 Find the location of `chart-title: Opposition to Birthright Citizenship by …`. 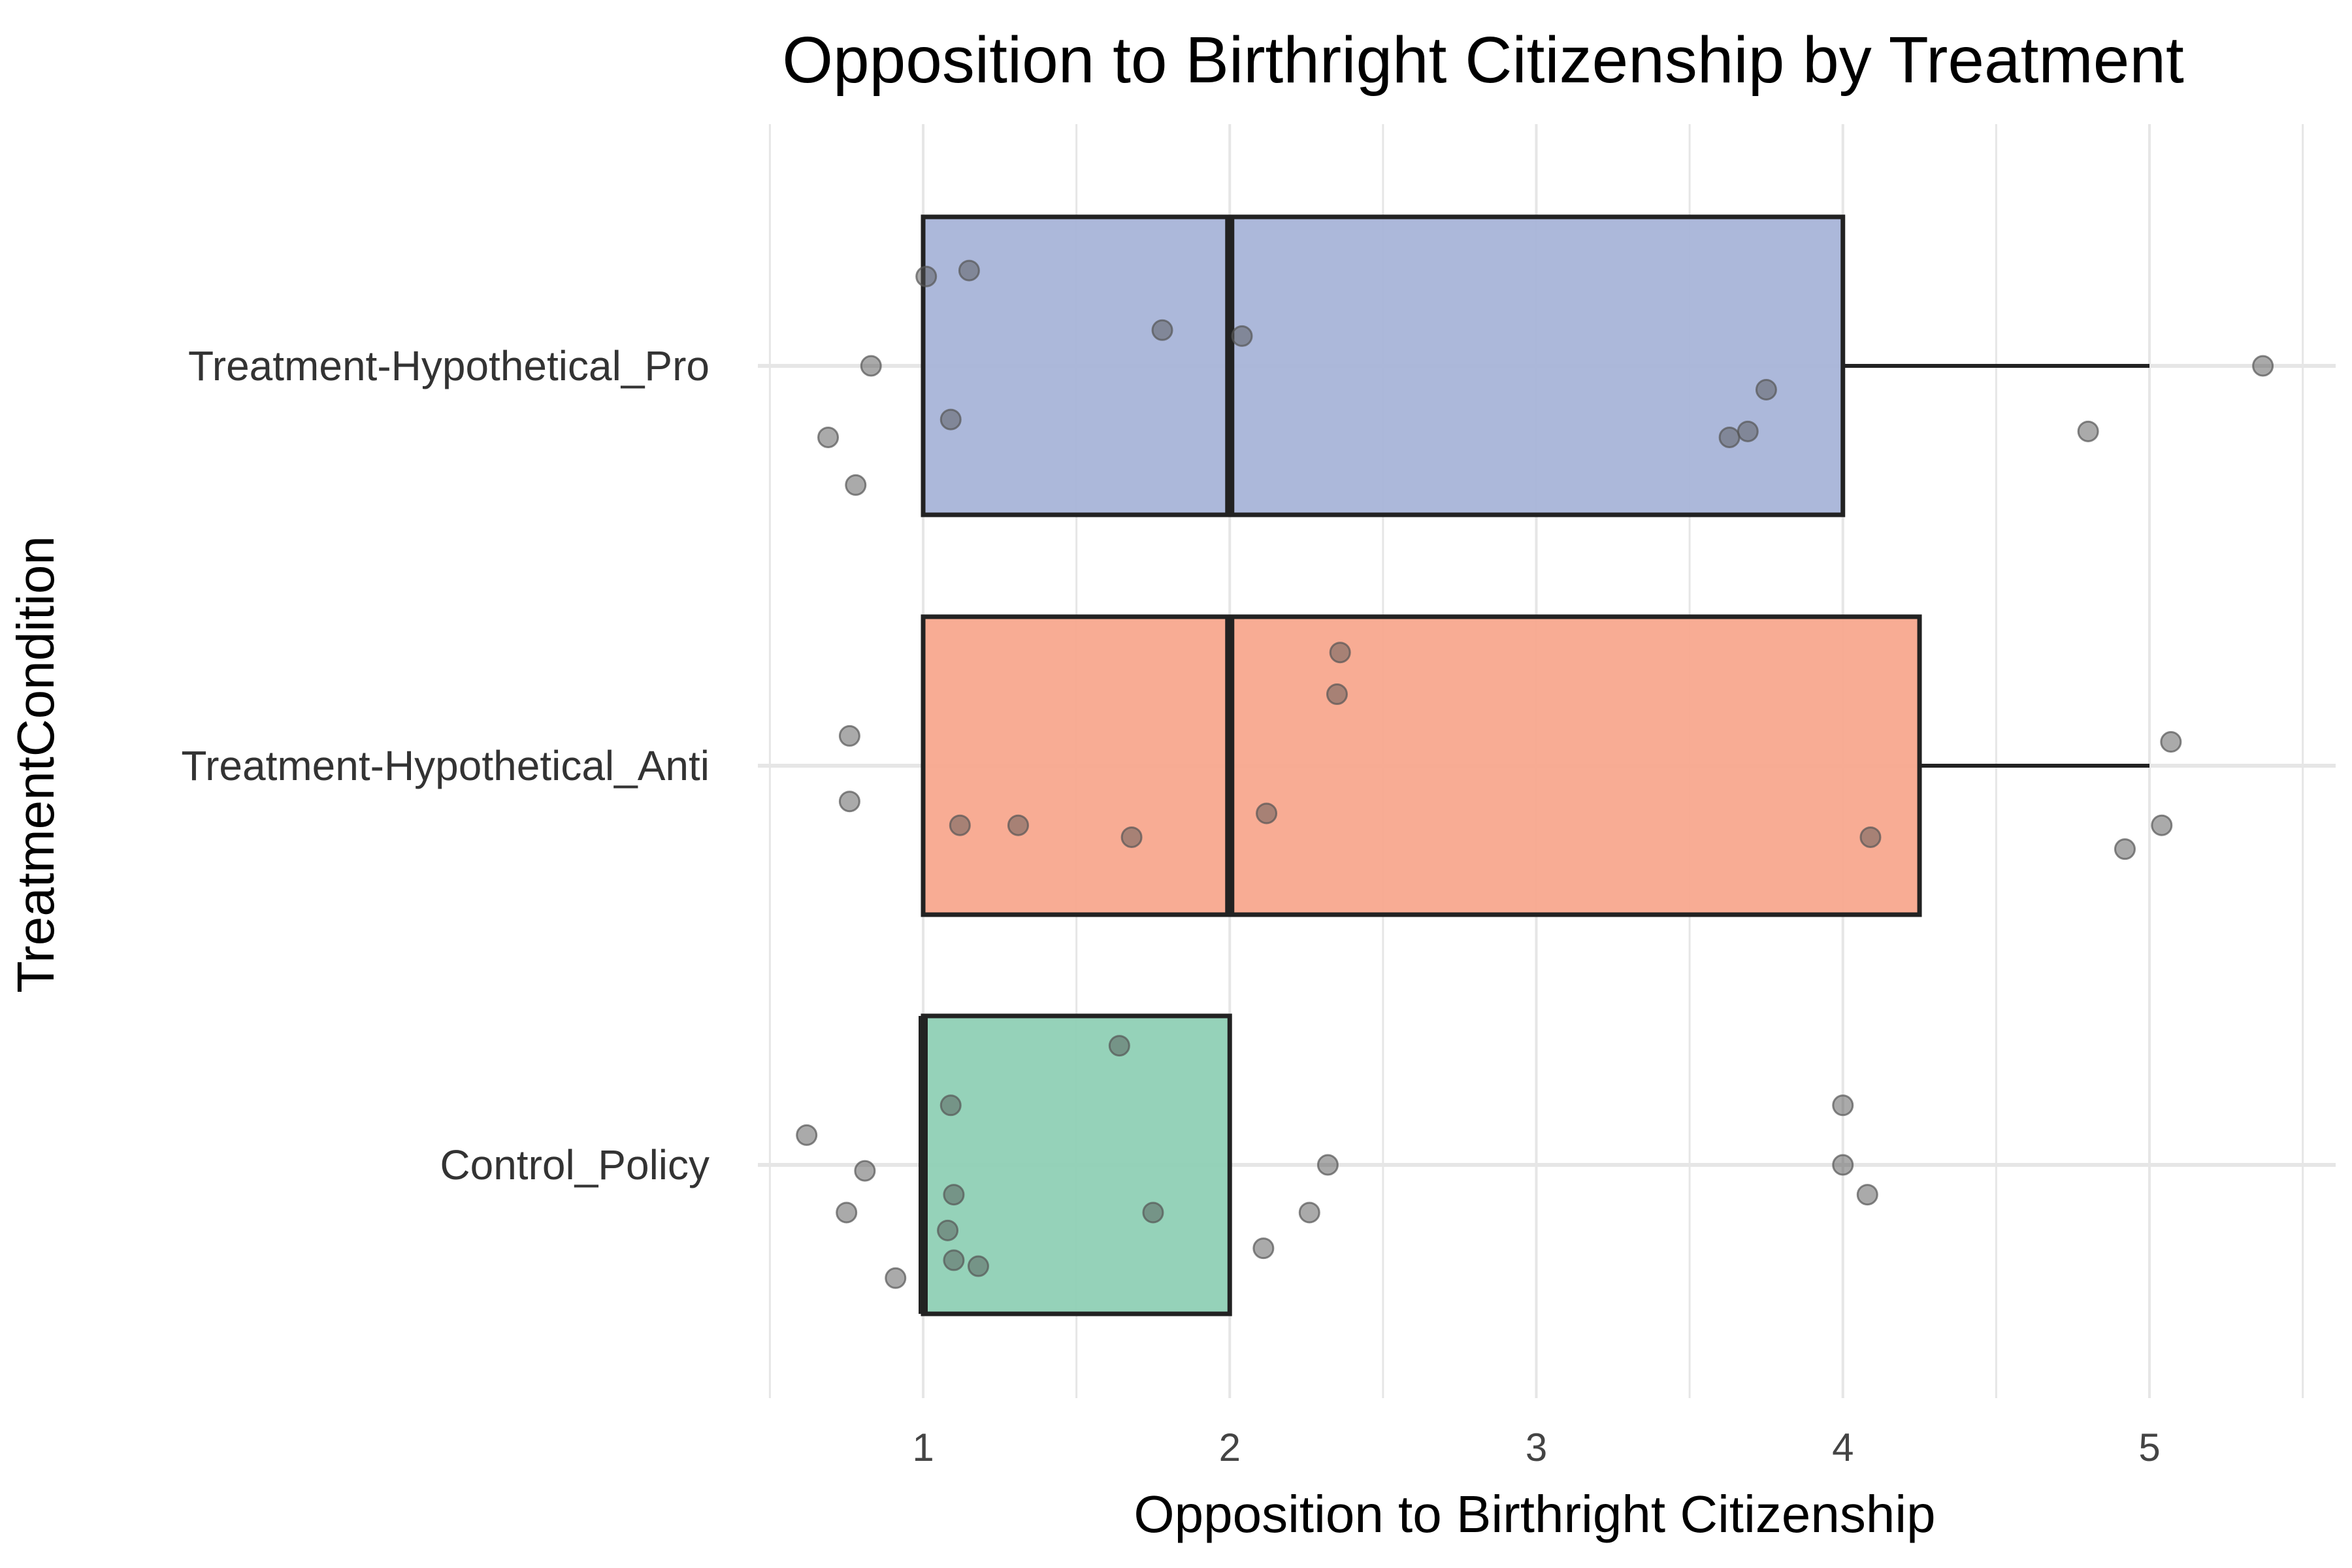

chart-title: Opposition to Birthright Citizenship by … is located at coordinates (1483, 60).